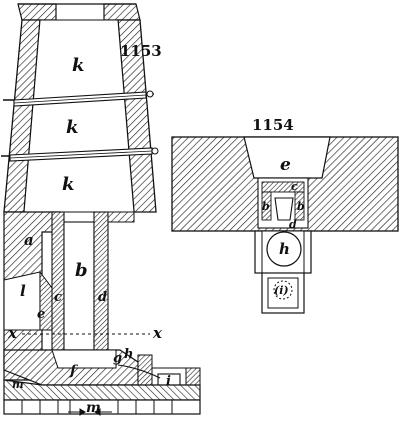  What do you see at coordinates (78, 65) in the screenshot?
I see `label-k-top: k` at bounding box center [78, 65].